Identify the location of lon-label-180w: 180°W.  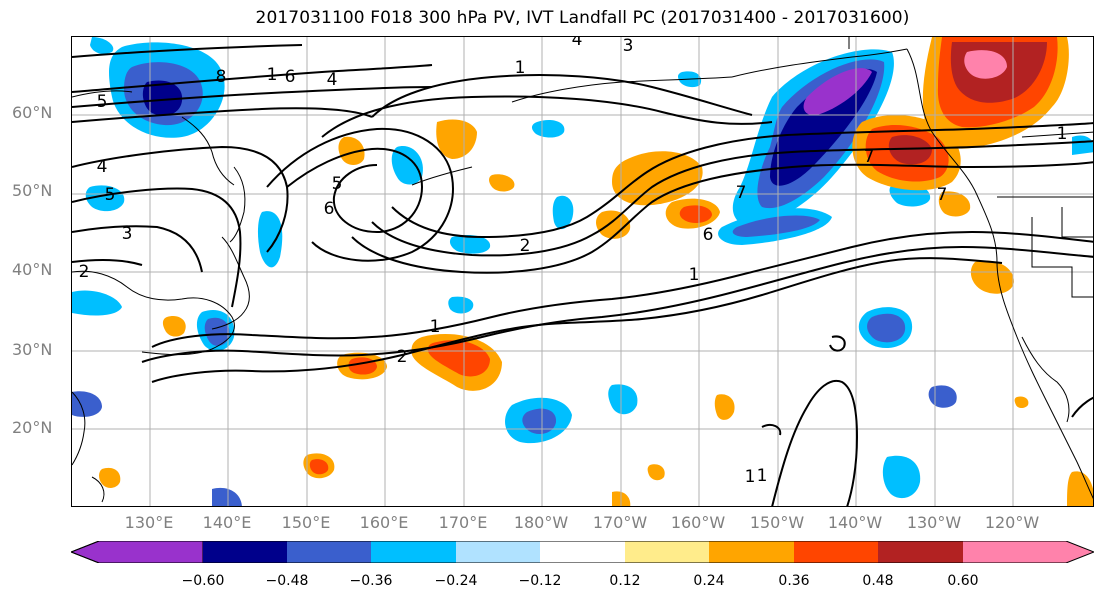
(541, 522).